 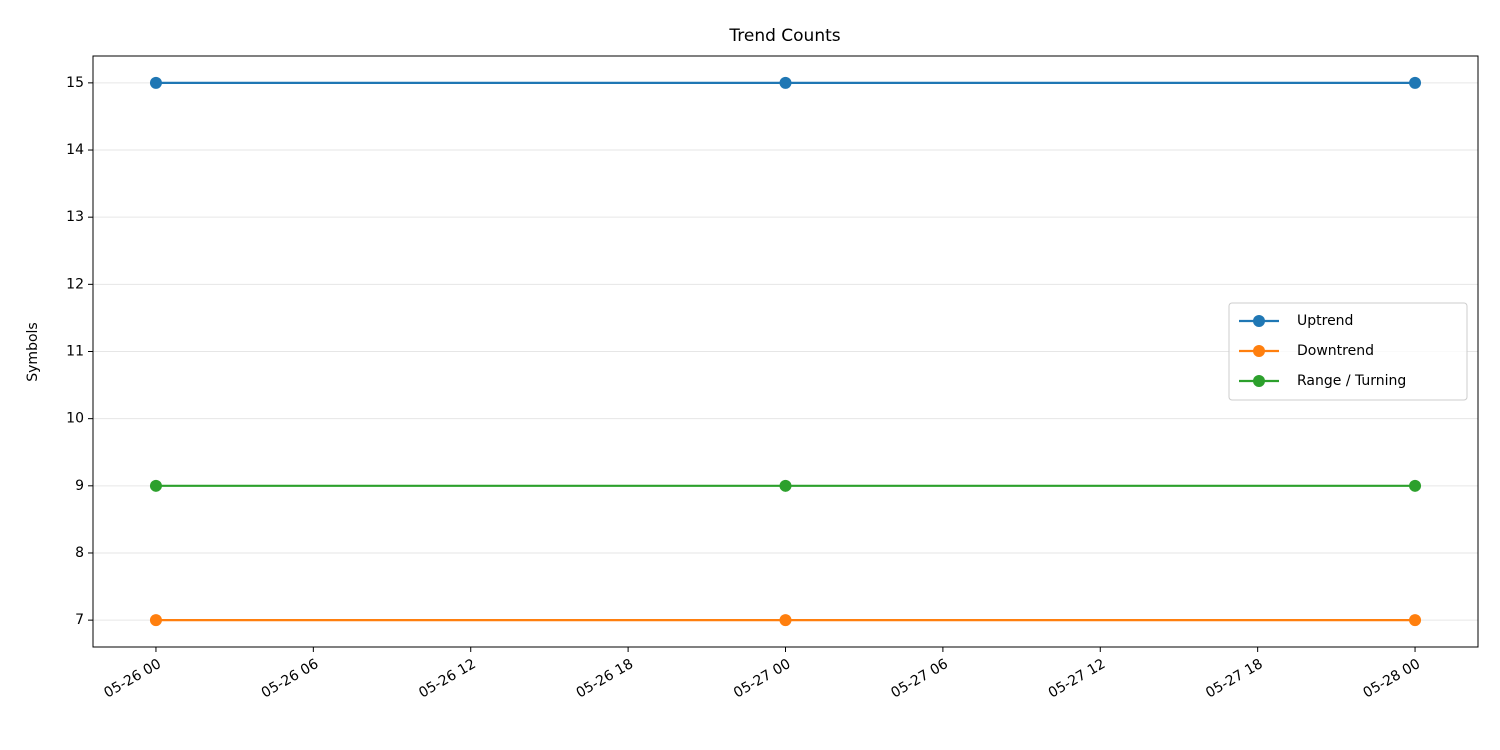 What do you see at coordinates (605, 678) in the screenshot?
I see `x-tick-label: 05-26 18` at bounding box center [605, 678].